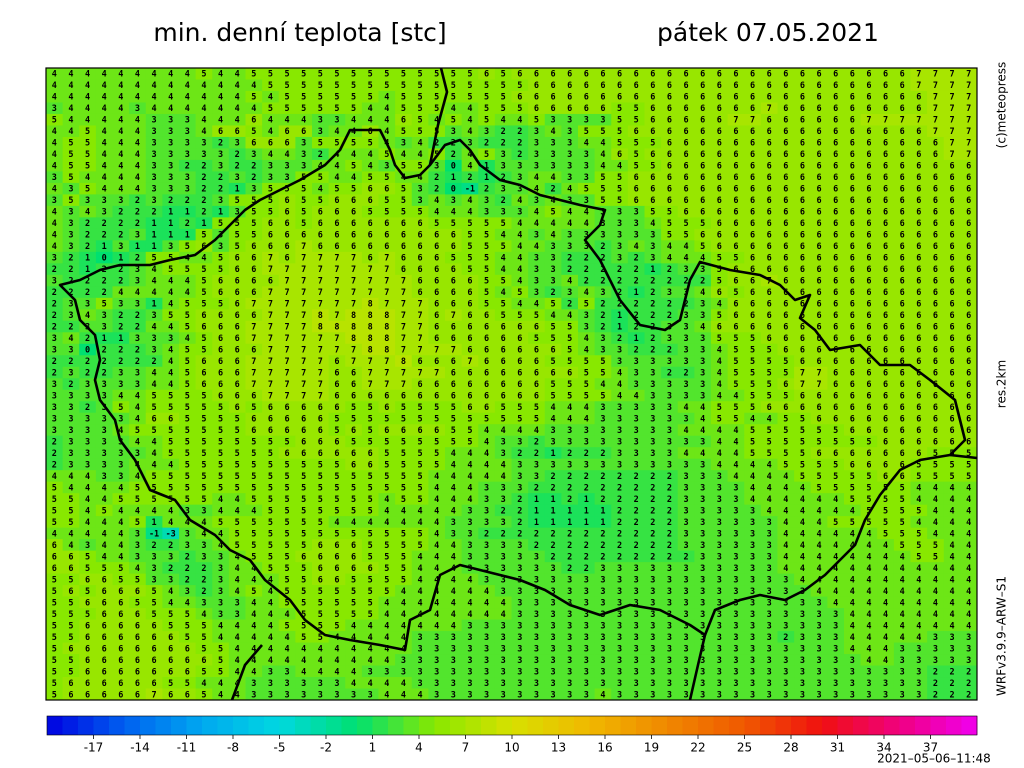  I want to click on grid-value: 8, so click(386, 328).